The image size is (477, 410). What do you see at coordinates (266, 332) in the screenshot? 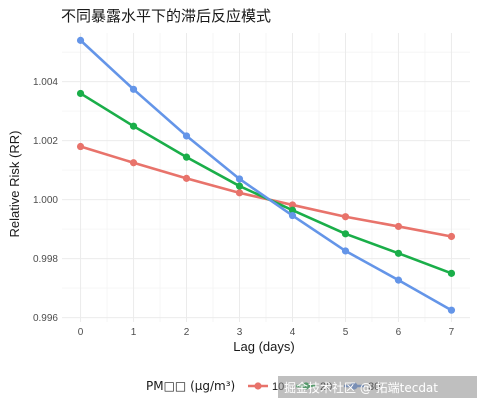
I see `x-tick-labels: 0 1 2 3 4 5 6 7` at bounding box center [266, 332].